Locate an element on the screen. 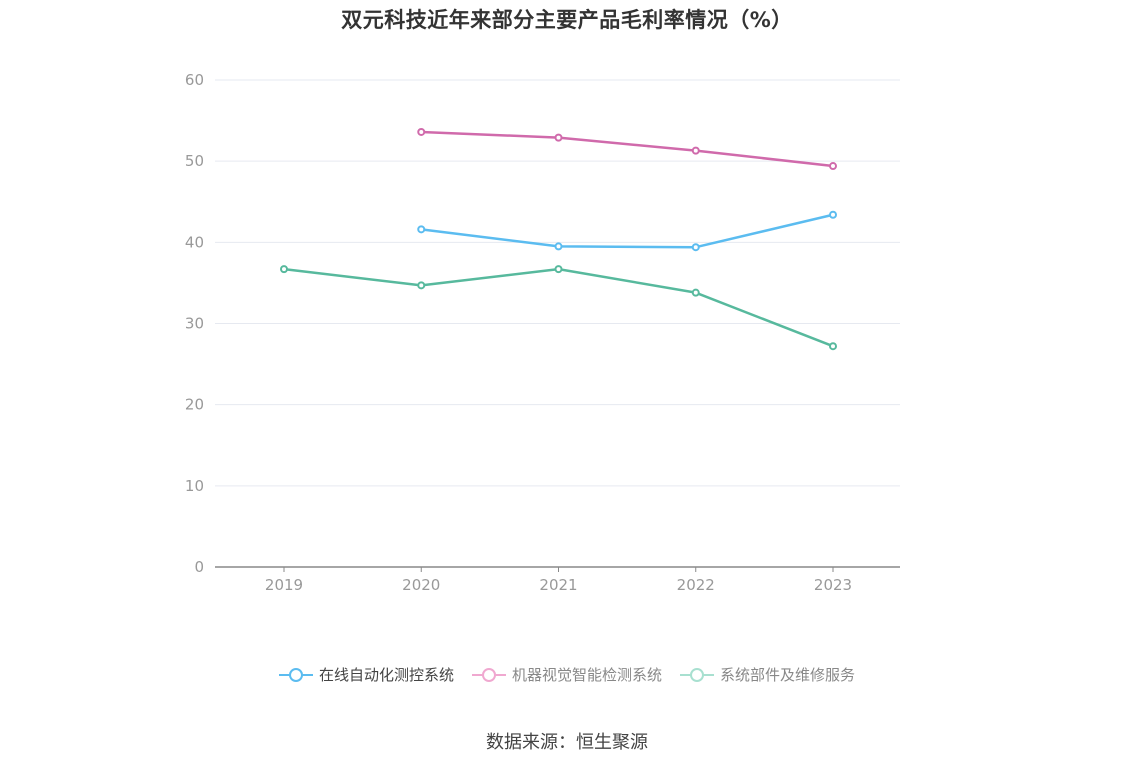  legend-item: 机器视觉智能检测系统 is located at coordinates (566, 674).